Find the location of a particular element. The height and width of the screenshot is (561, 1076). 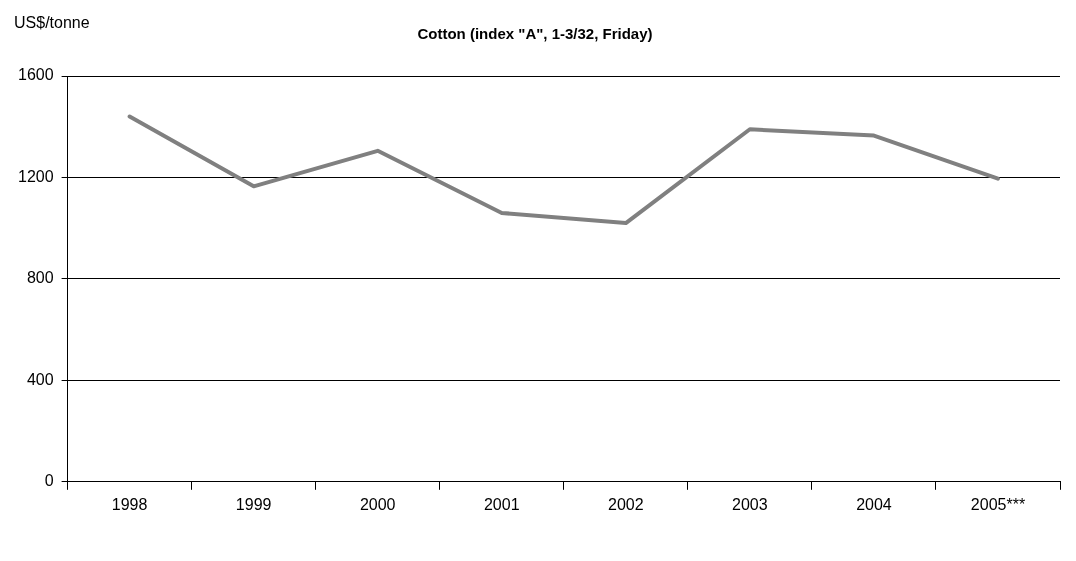

y-tick-label: 400 is located at coordinates (40, 379).